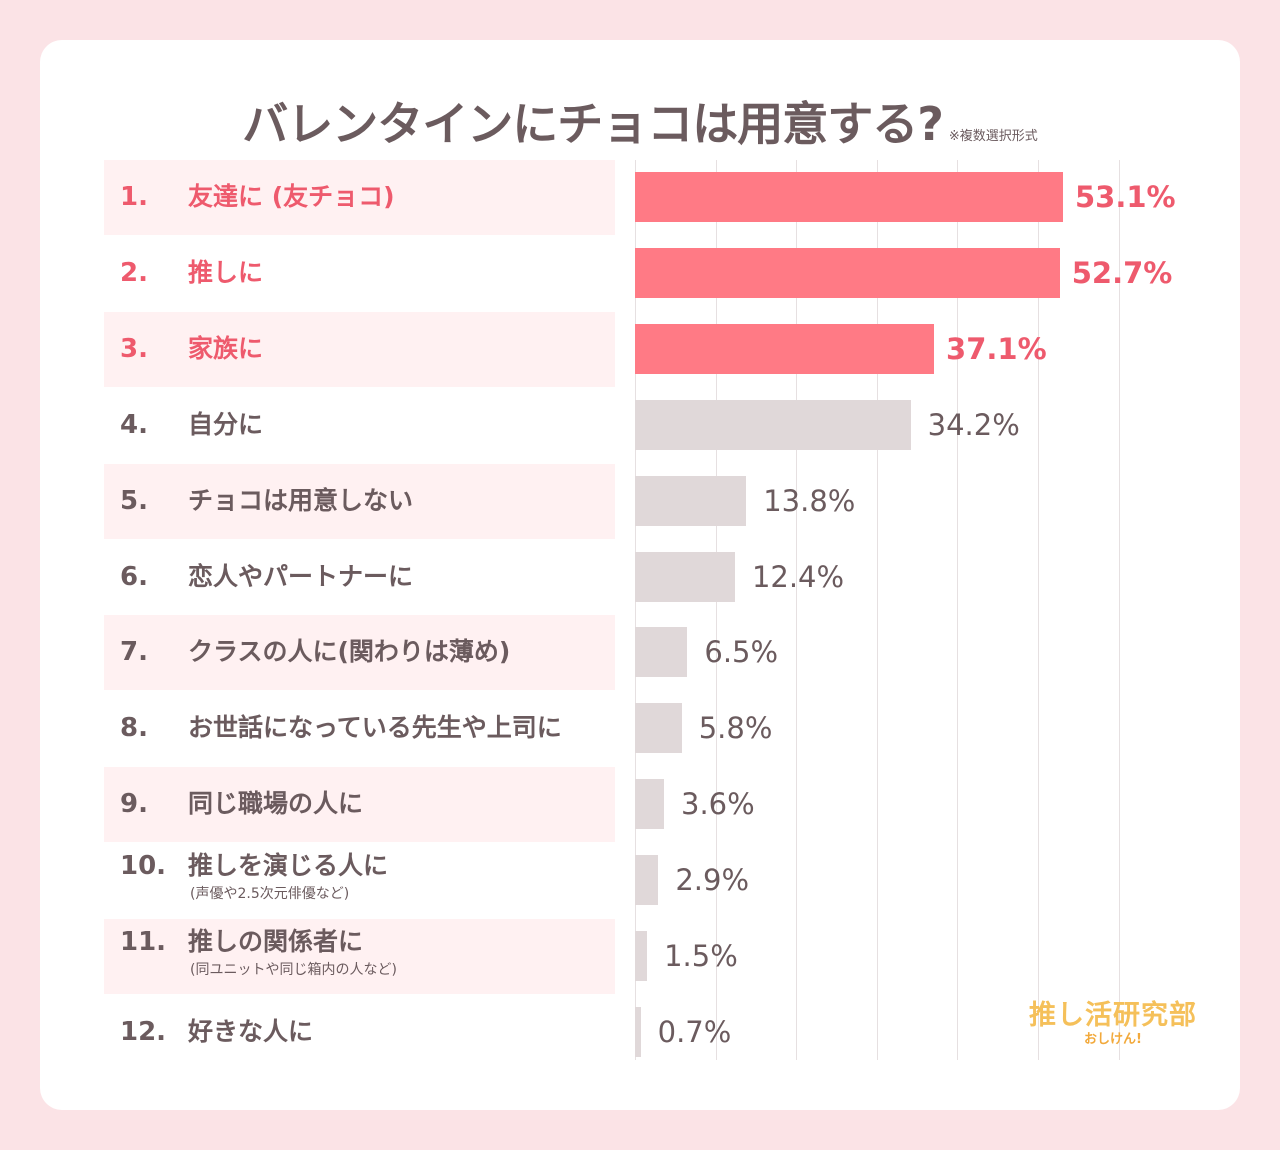 Image resolution: width=1280 pixels, height=1150 pixels. I want to click on rank-number: 11., so click(143, 942).